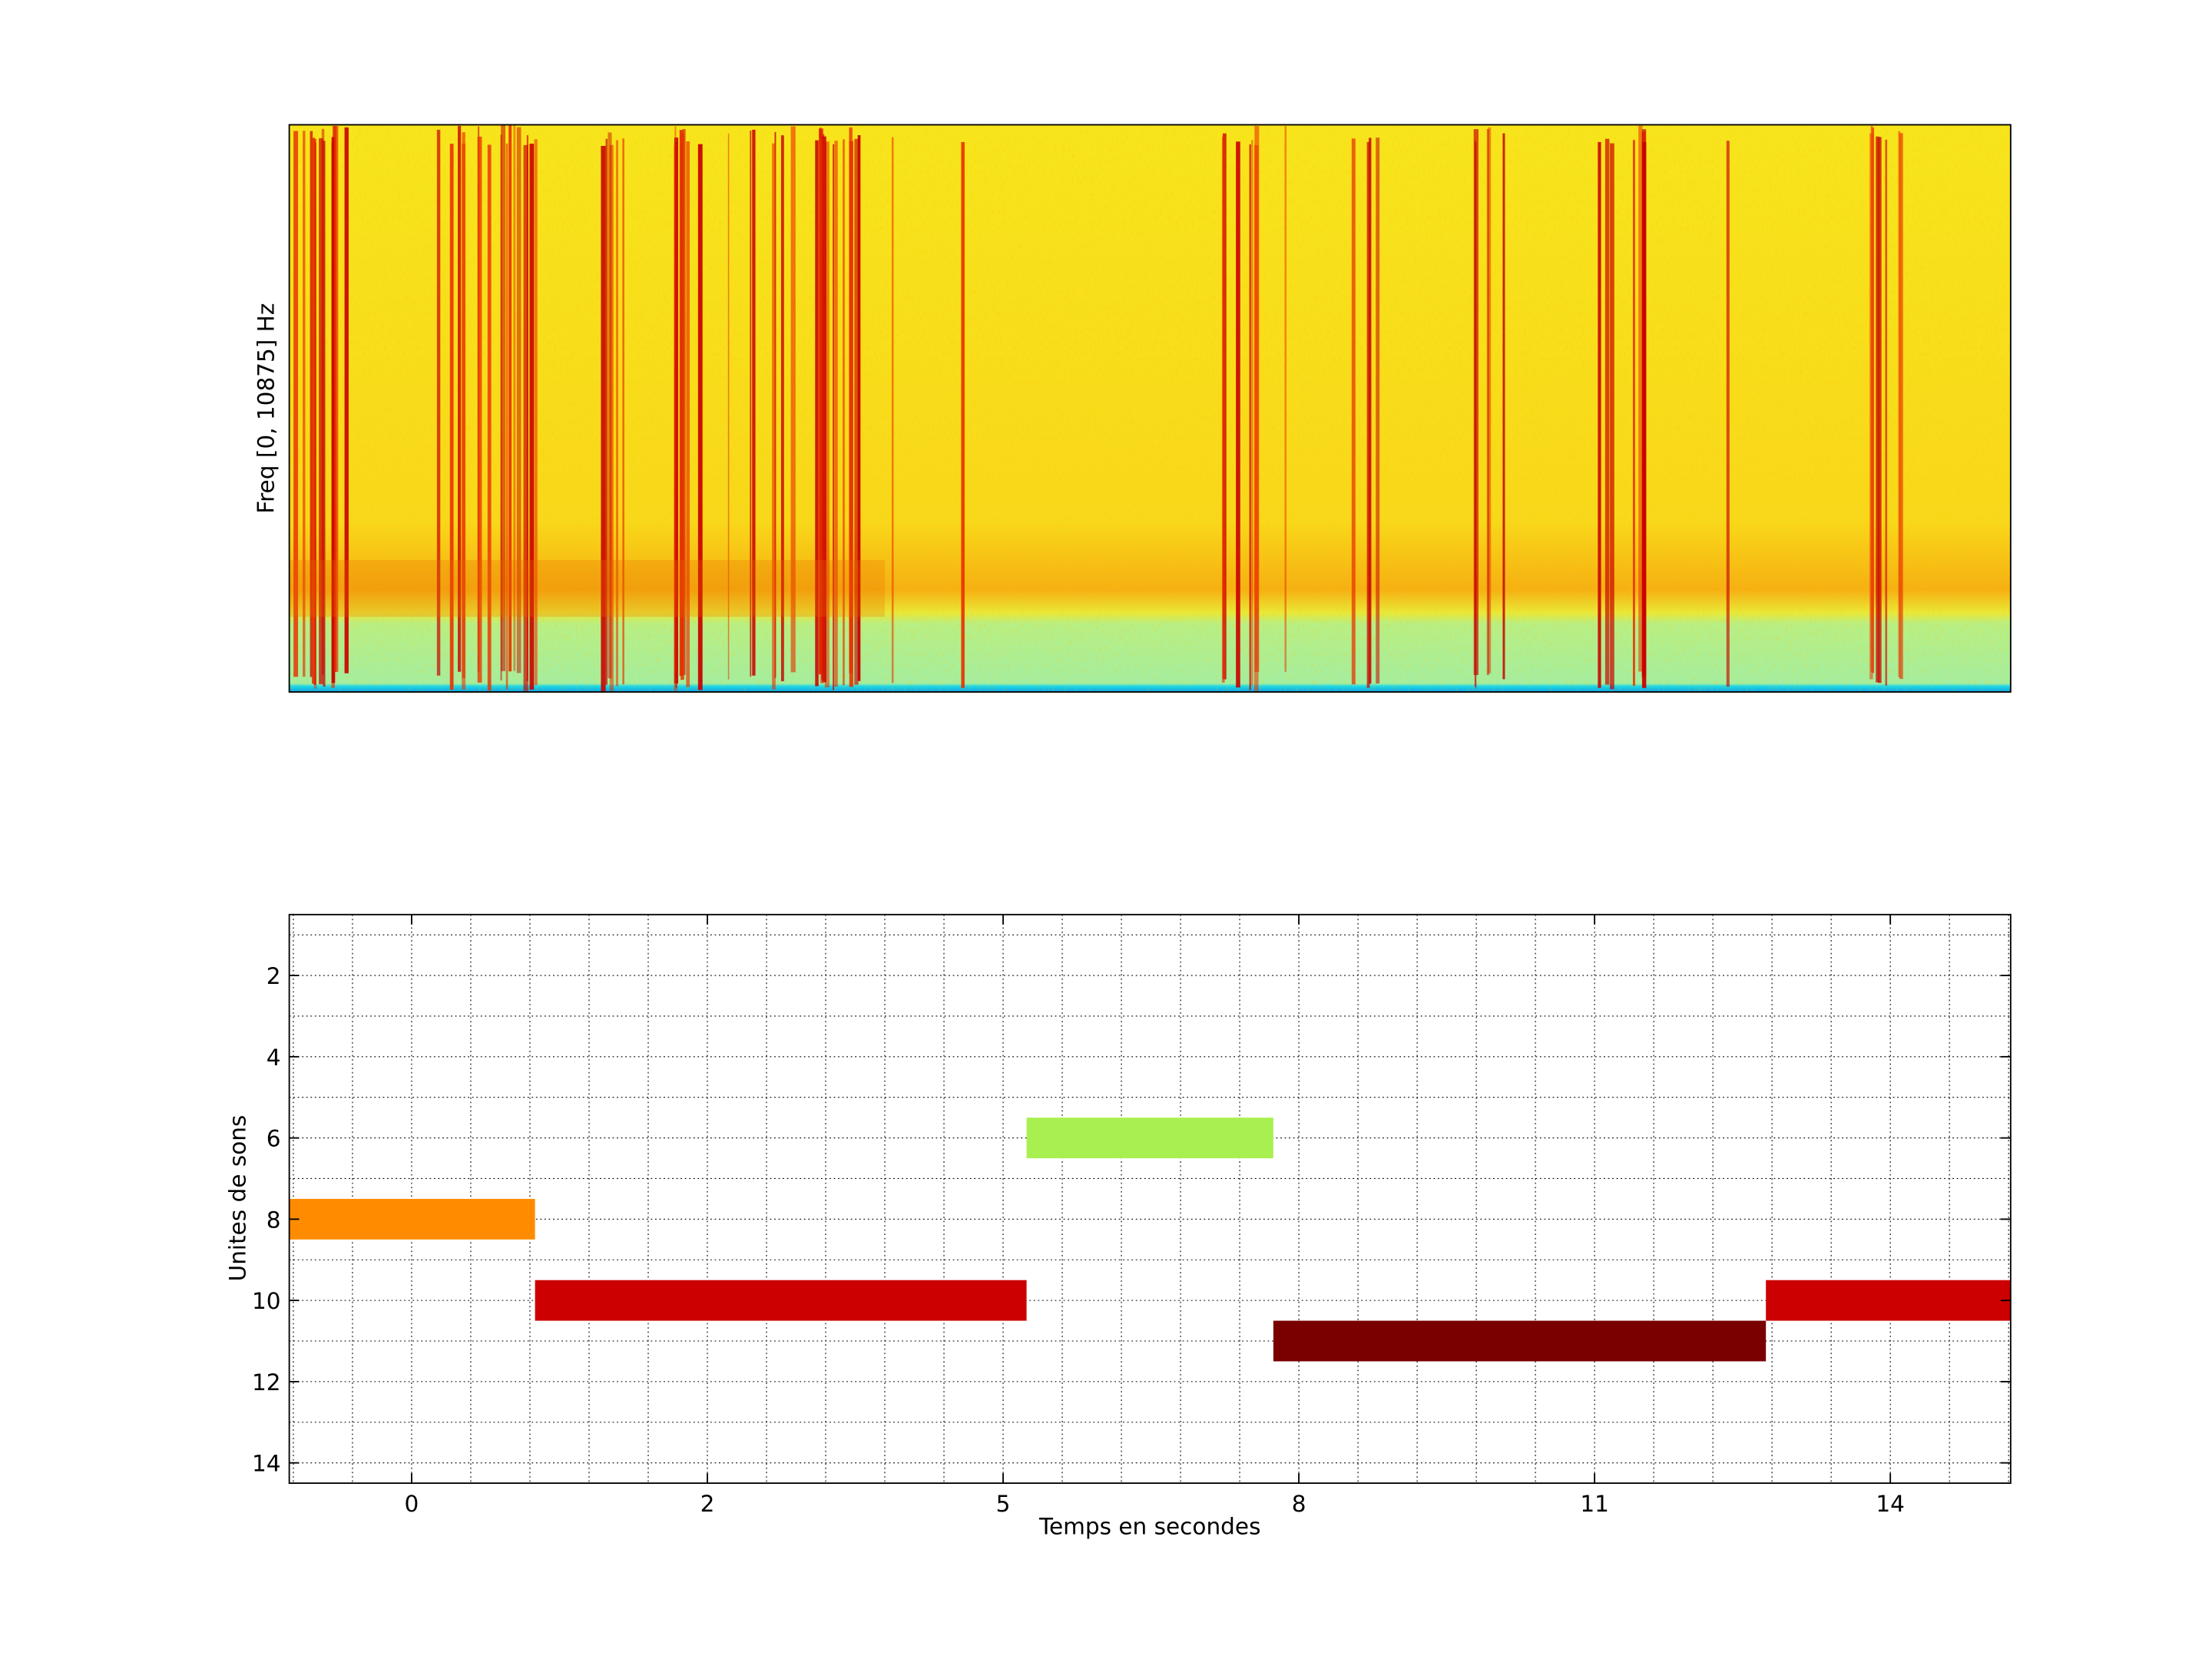 This screenshot has height=1659, width=2212. I want to click on x-tick-label: 8, so click(1299, 1504).